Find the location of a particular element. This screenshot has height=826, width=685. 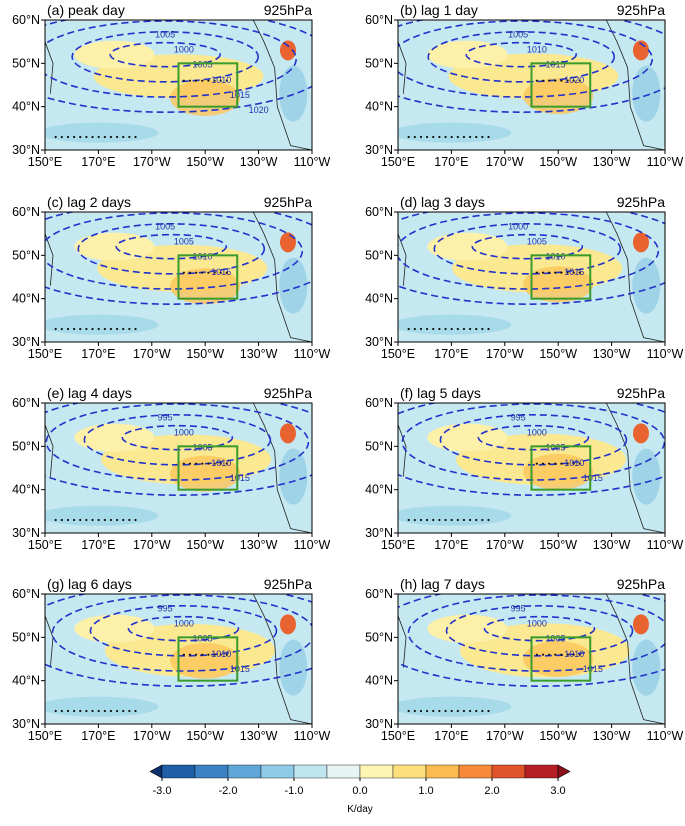

lon-tick-label: 170°E is located at coordinates (98, 736).